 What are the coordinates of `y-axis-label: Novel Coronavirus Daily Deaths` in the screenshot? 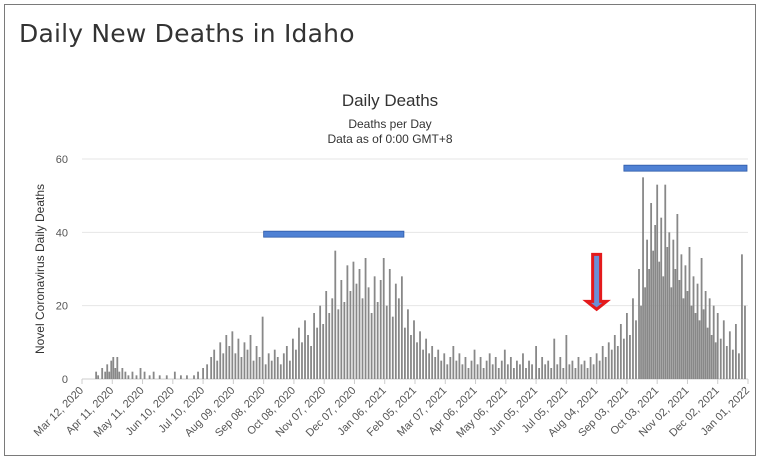 It's located at (40, 269).